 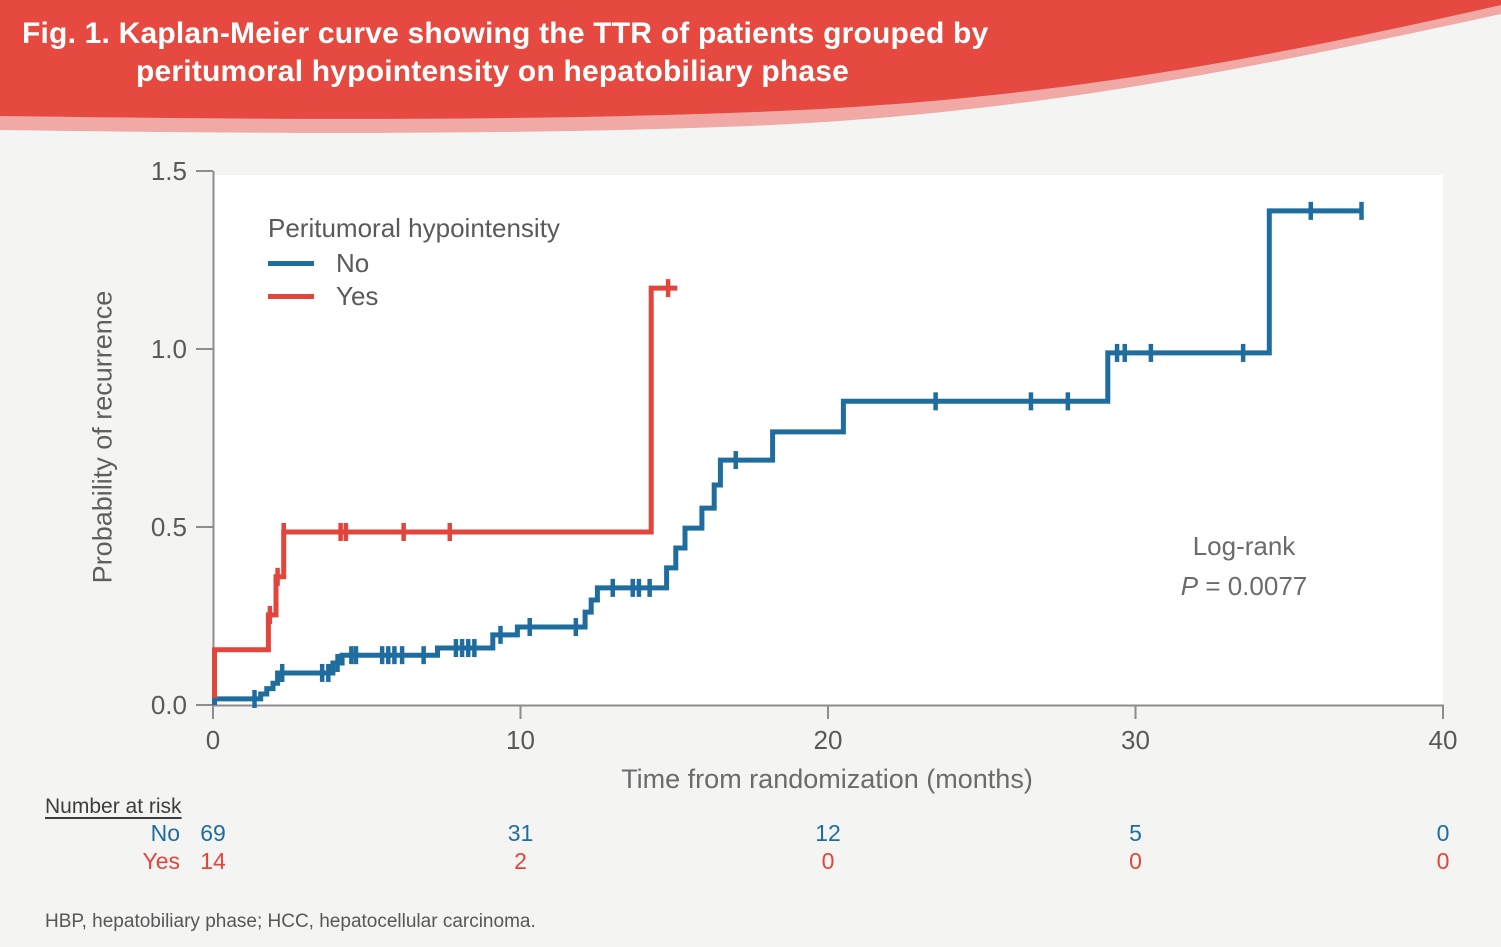 I want to click on banner-red-shape, so click(x=750, y=59).